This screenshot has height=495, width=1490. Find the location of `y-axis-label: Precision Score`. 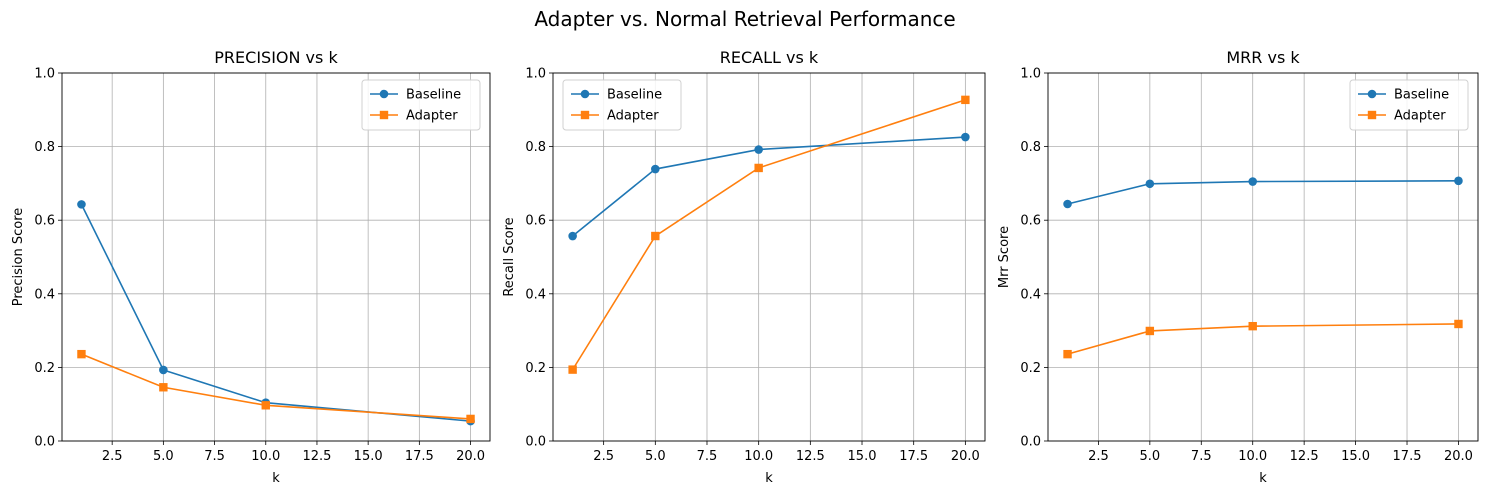

y-axis-label: Precision Score is located at coordinates (18, 257).